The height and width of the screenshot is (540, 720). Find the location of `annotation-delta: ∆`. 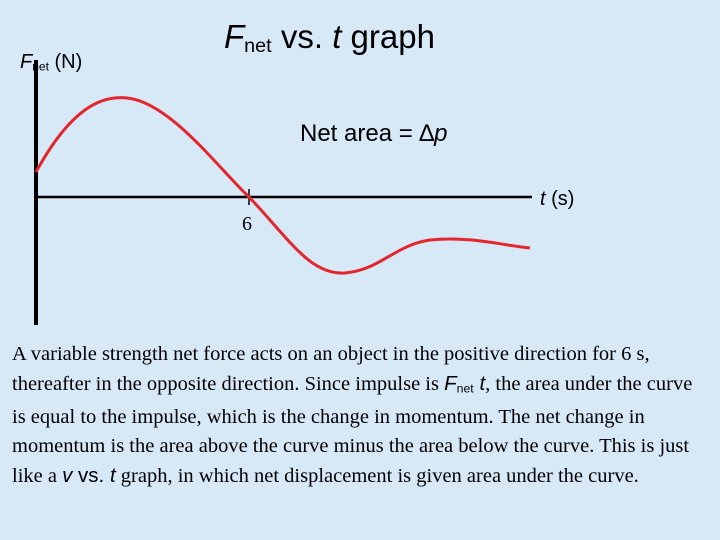

annotation-delta: ∆ is located at coordinates (427, 133).